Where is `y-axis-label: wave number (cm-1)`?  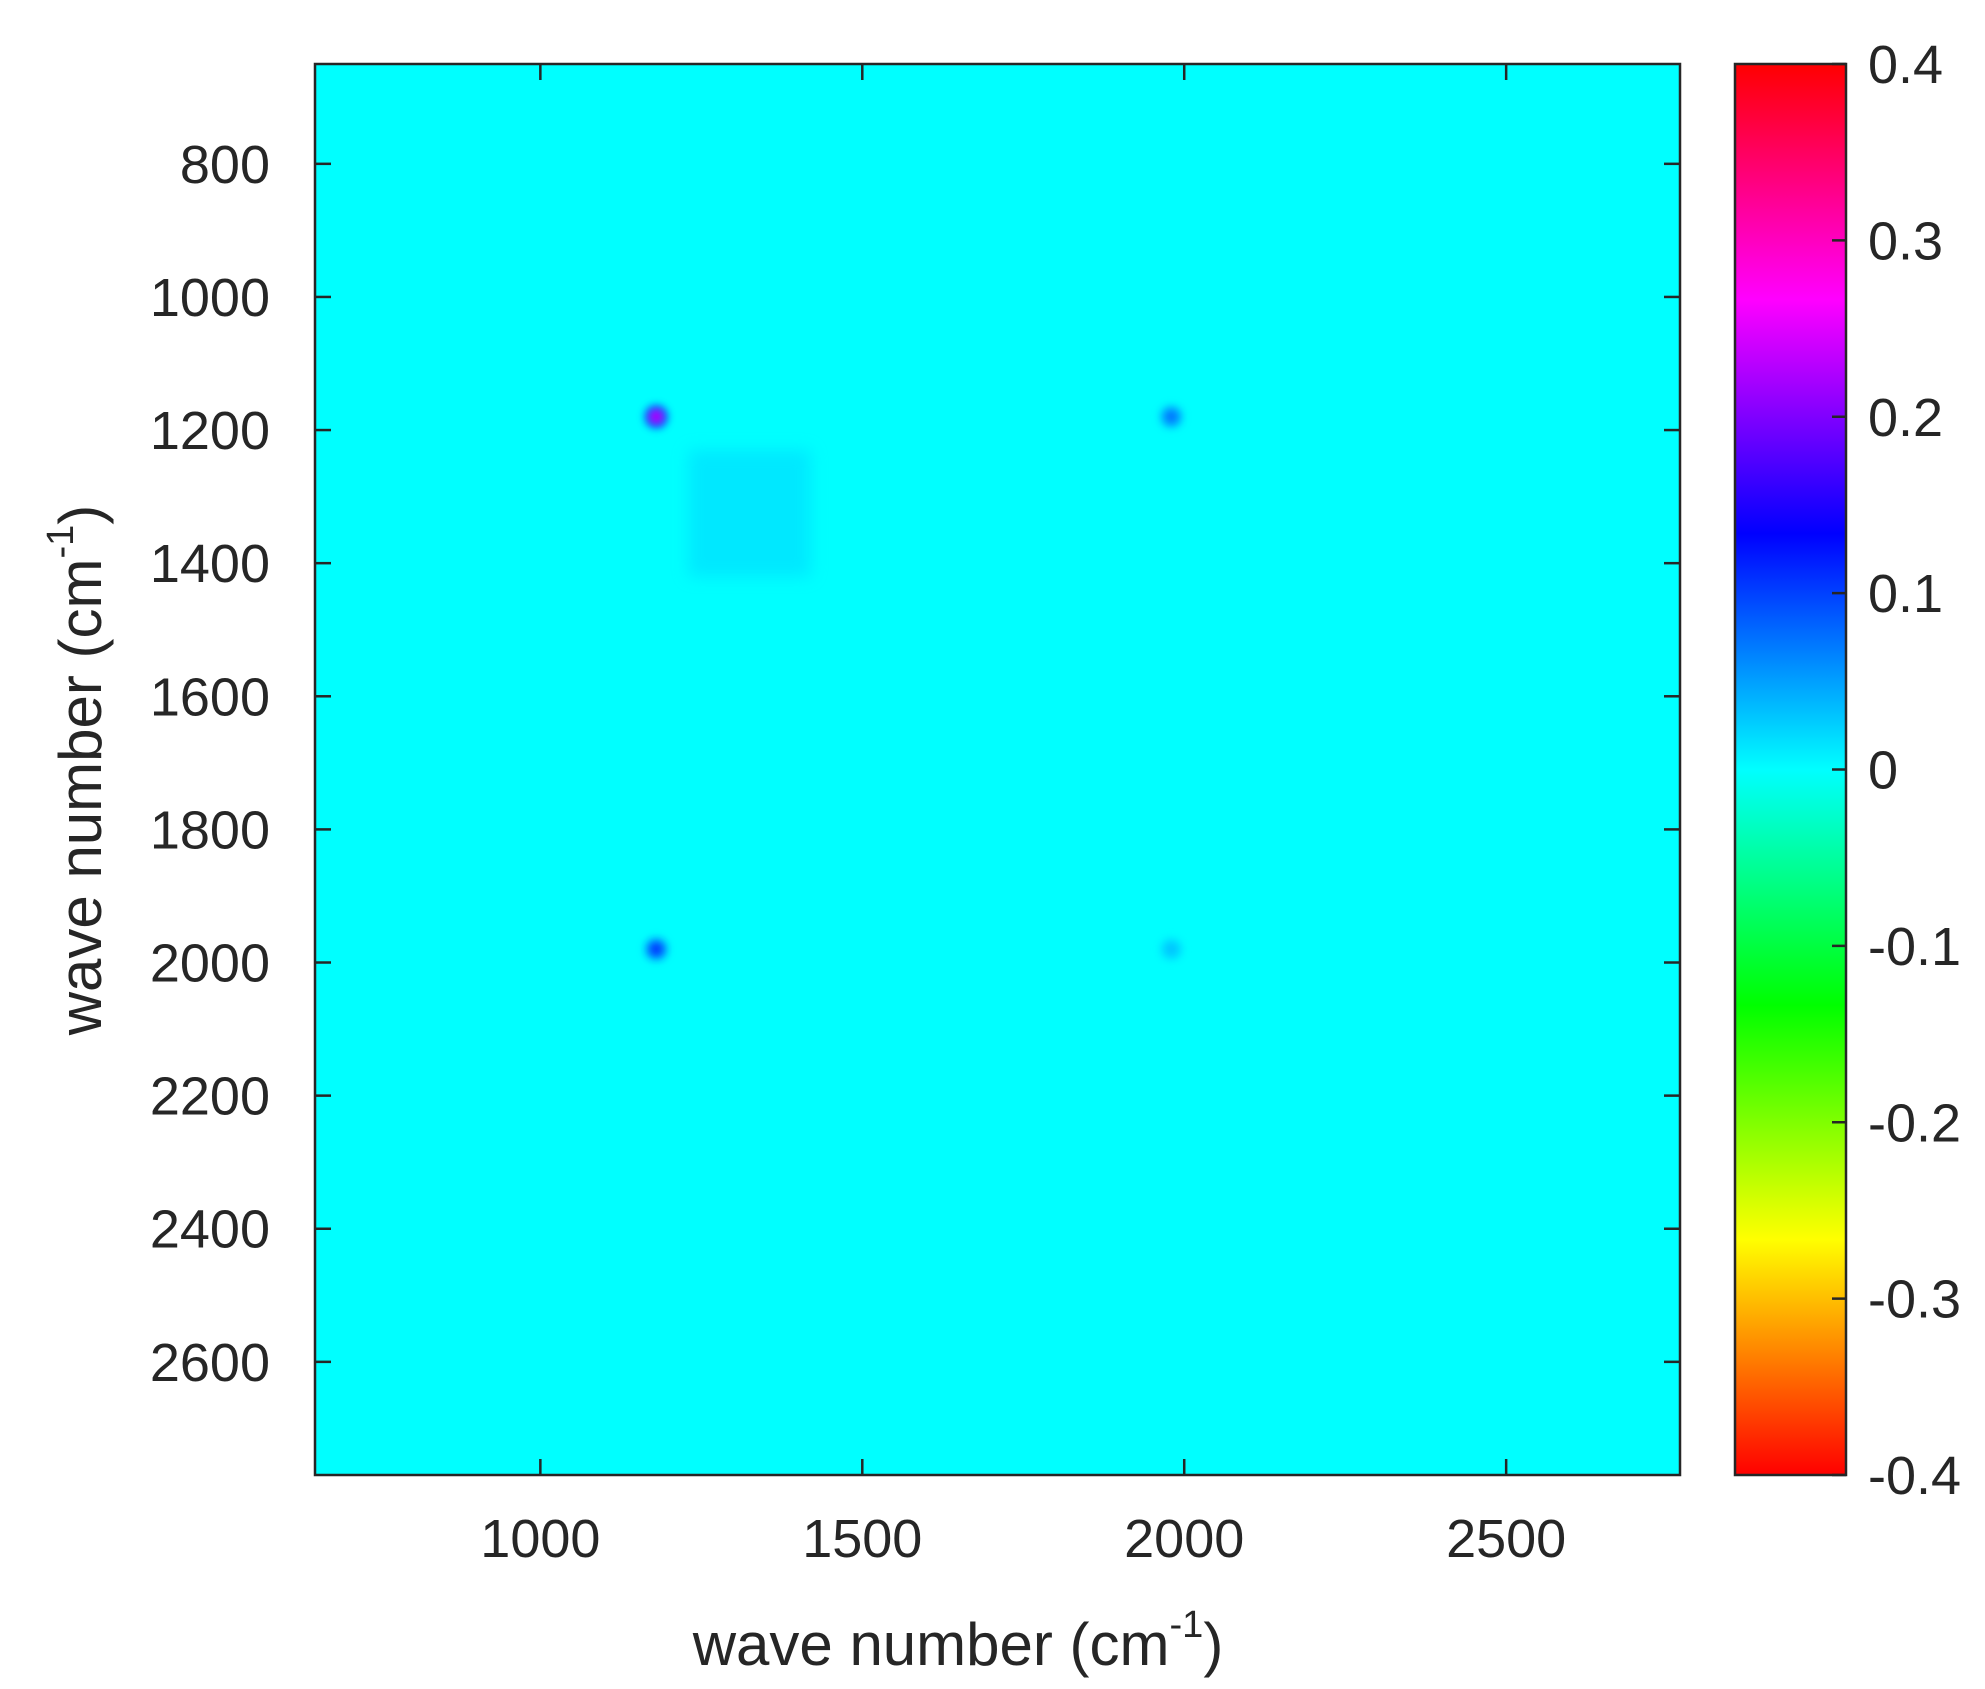 y-axis-label: wave number (cm-1) is located at coordinates (77, 771).